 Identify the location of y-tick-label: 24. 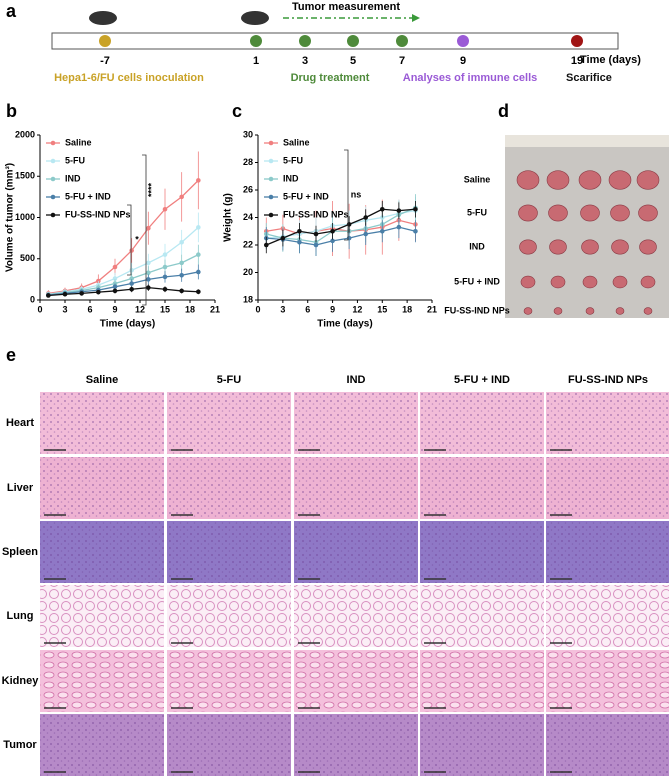
(248, 217).